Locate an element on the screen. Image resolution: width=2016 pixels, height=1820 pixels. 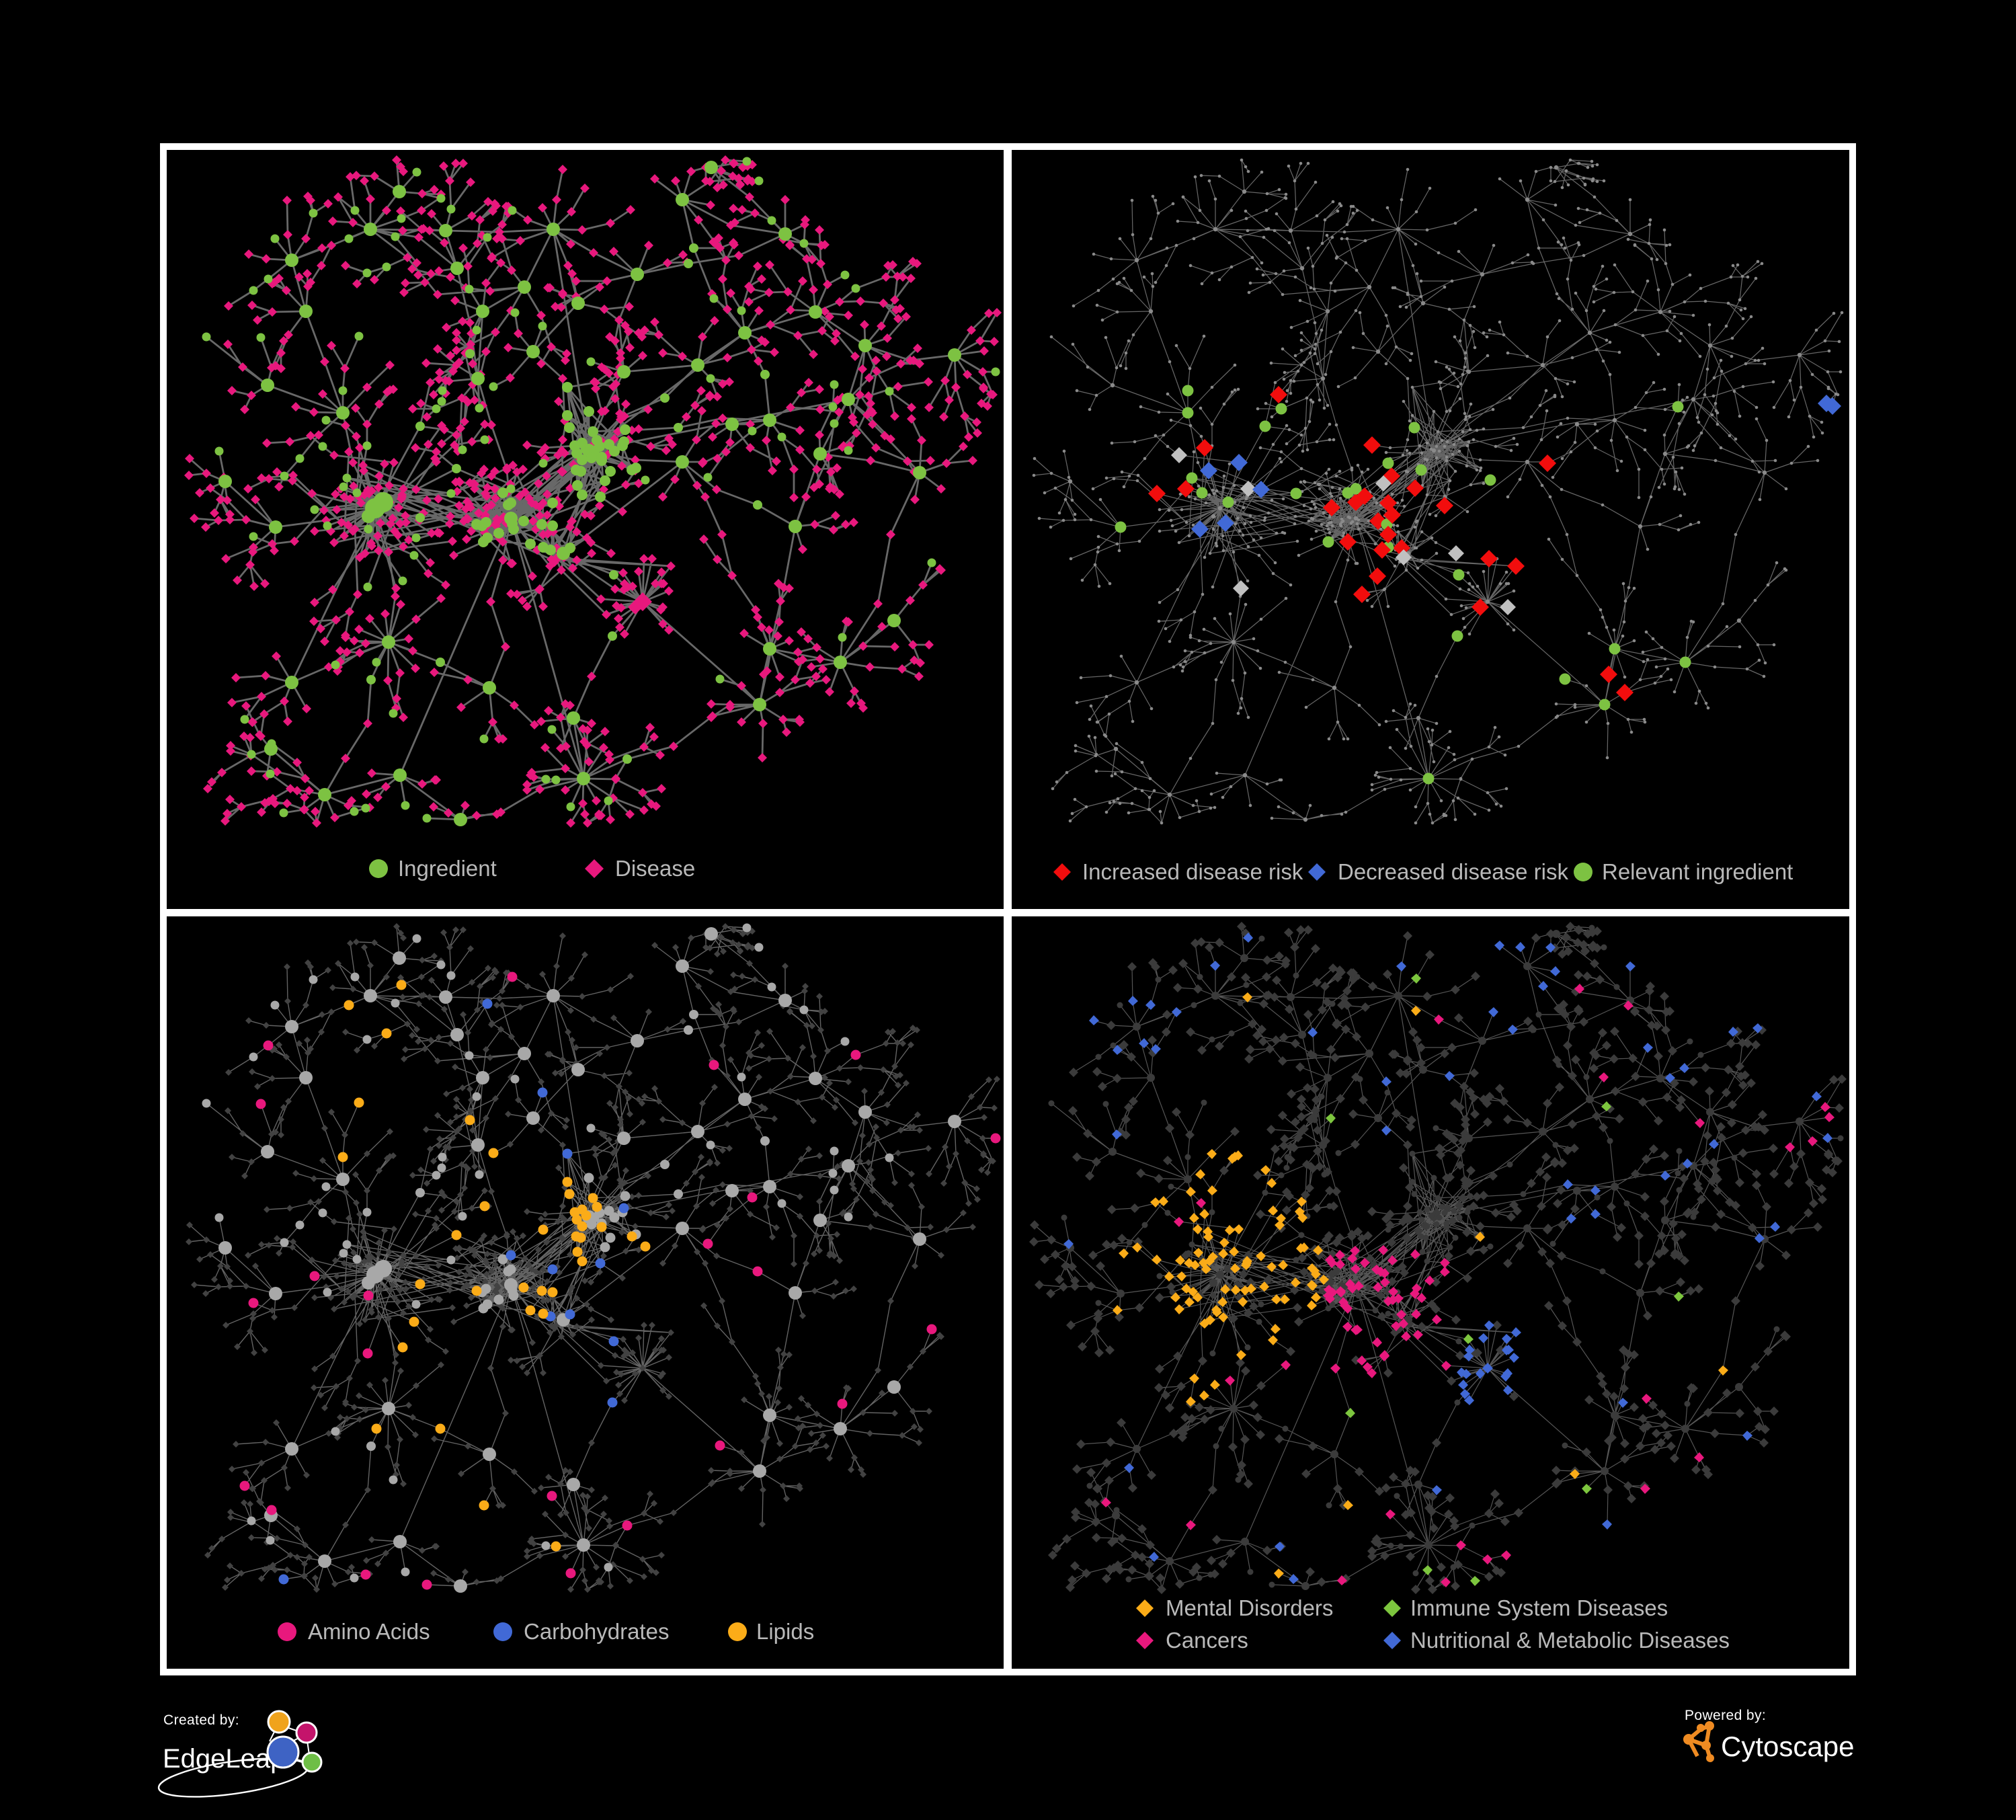
svg-text:Nutritional & Metabolic Diseas: Nutritional & Metabolic Diseases is located at coordinates (1570, 1640).